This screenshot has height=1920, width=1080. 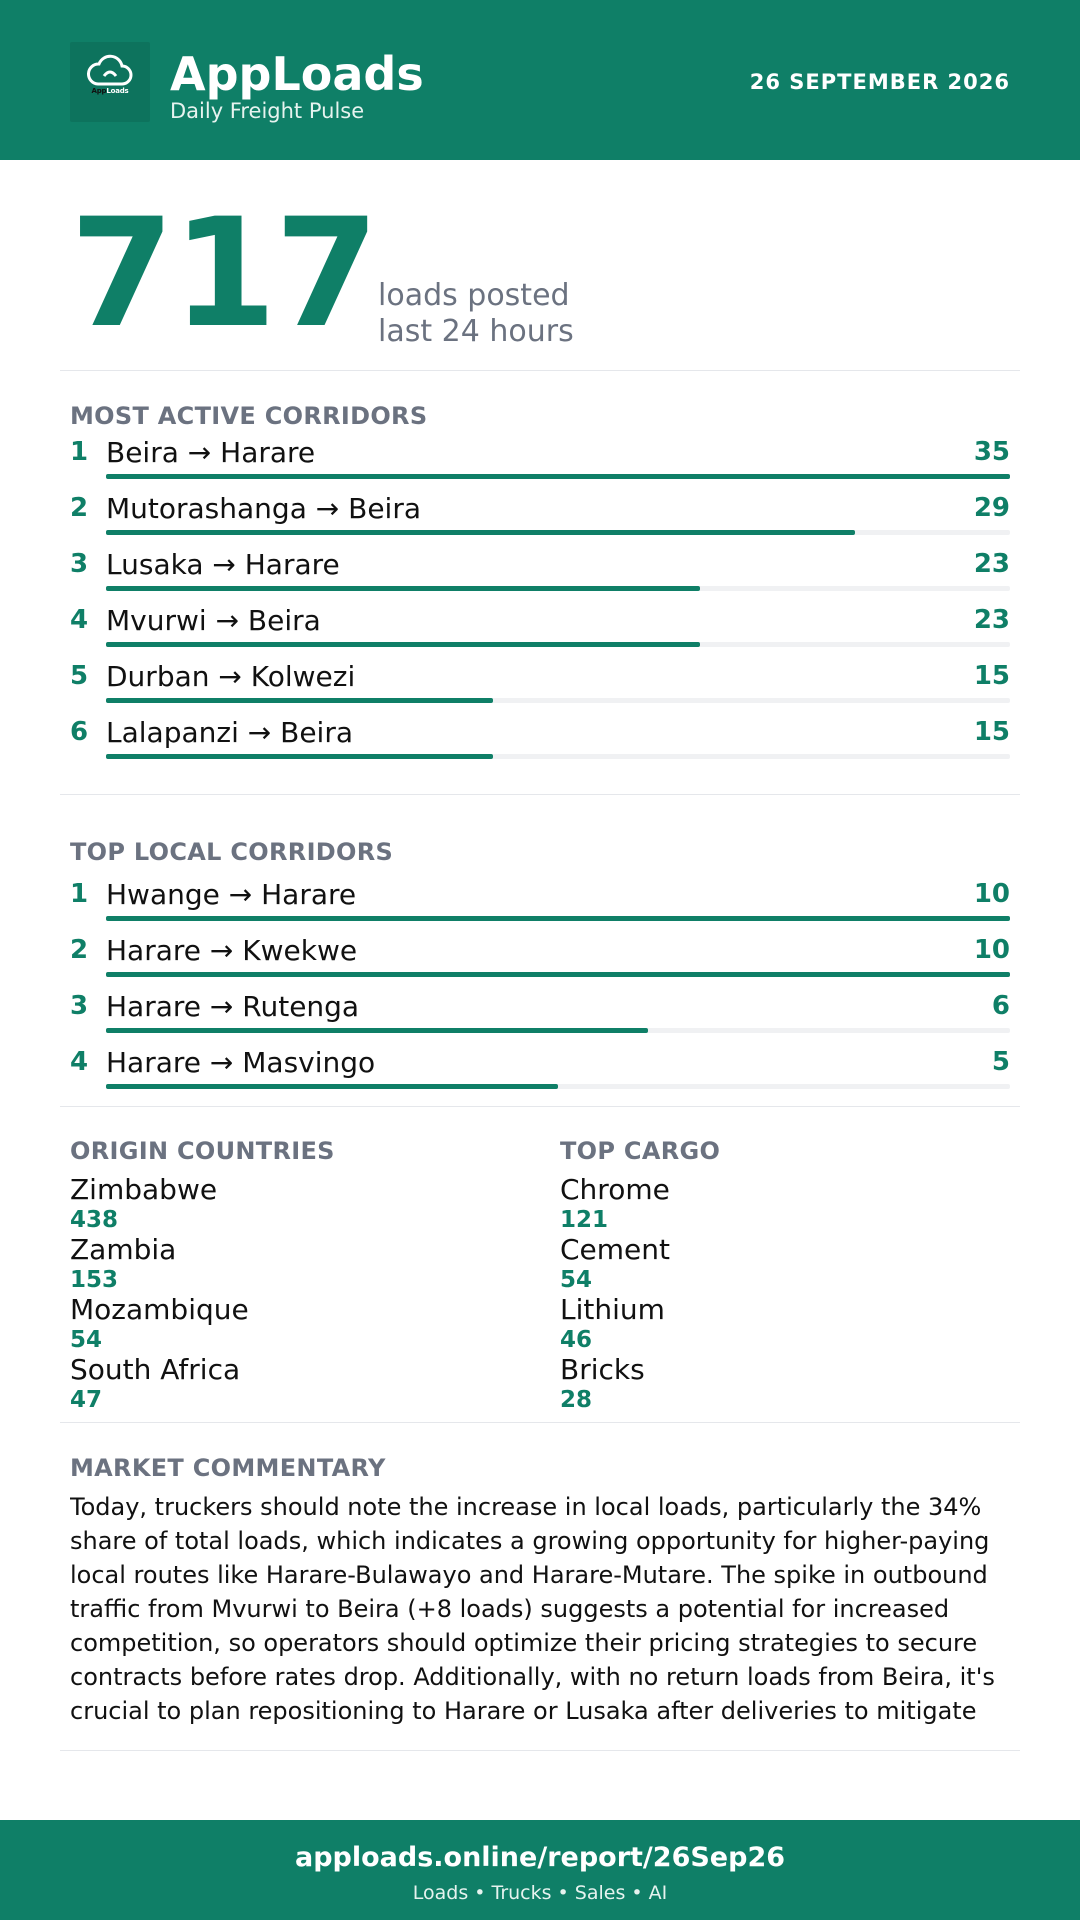 I want to click on total-loads-label-line2: last 24 hours, so click(x=476, y=331).